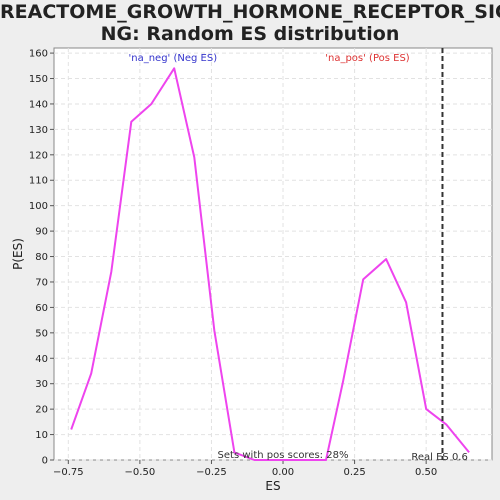  Describe the element at coordinates (439, 457) in the screenshot. I see `real-es-text: Real ES 0.6` at that location.